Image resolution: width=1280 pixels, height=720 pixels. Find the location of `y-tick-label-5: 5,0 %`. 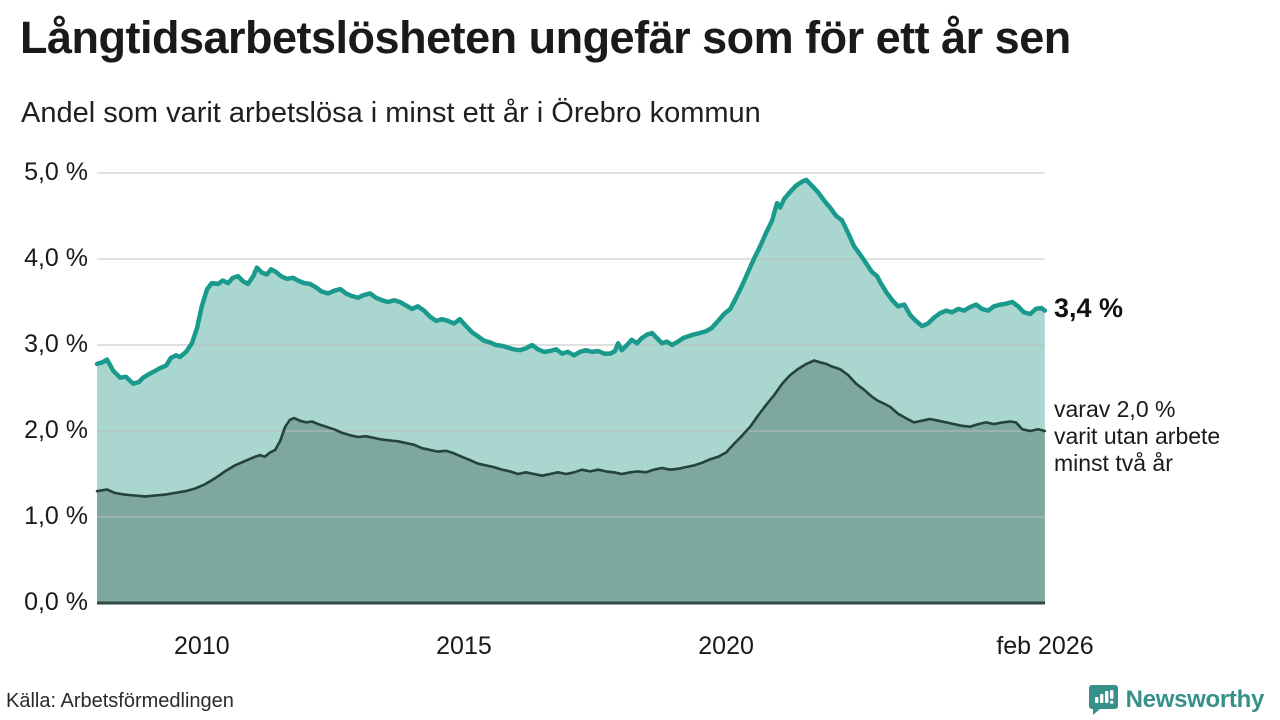

y-tick-label-5: 5,0 % is located at coordinates (56, 172).